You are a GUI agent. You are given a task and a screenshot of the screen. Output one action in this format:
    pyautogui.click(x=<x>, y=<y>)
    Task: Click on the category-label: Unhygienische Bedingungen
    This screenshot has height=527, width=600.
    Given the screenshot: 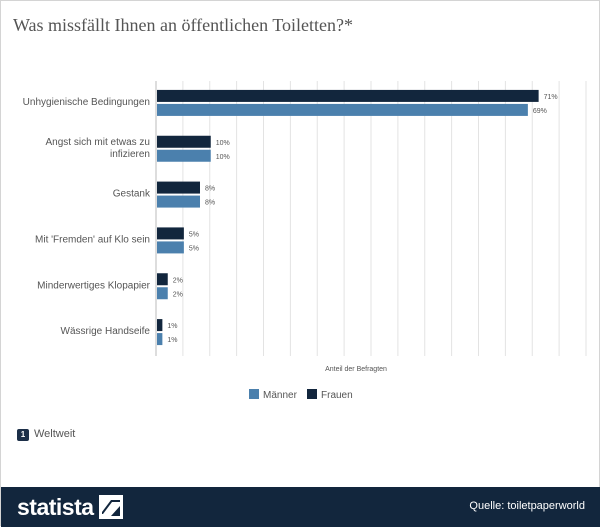 What is the action you would take?
    pyautogui.click(x=86, y=102)
    